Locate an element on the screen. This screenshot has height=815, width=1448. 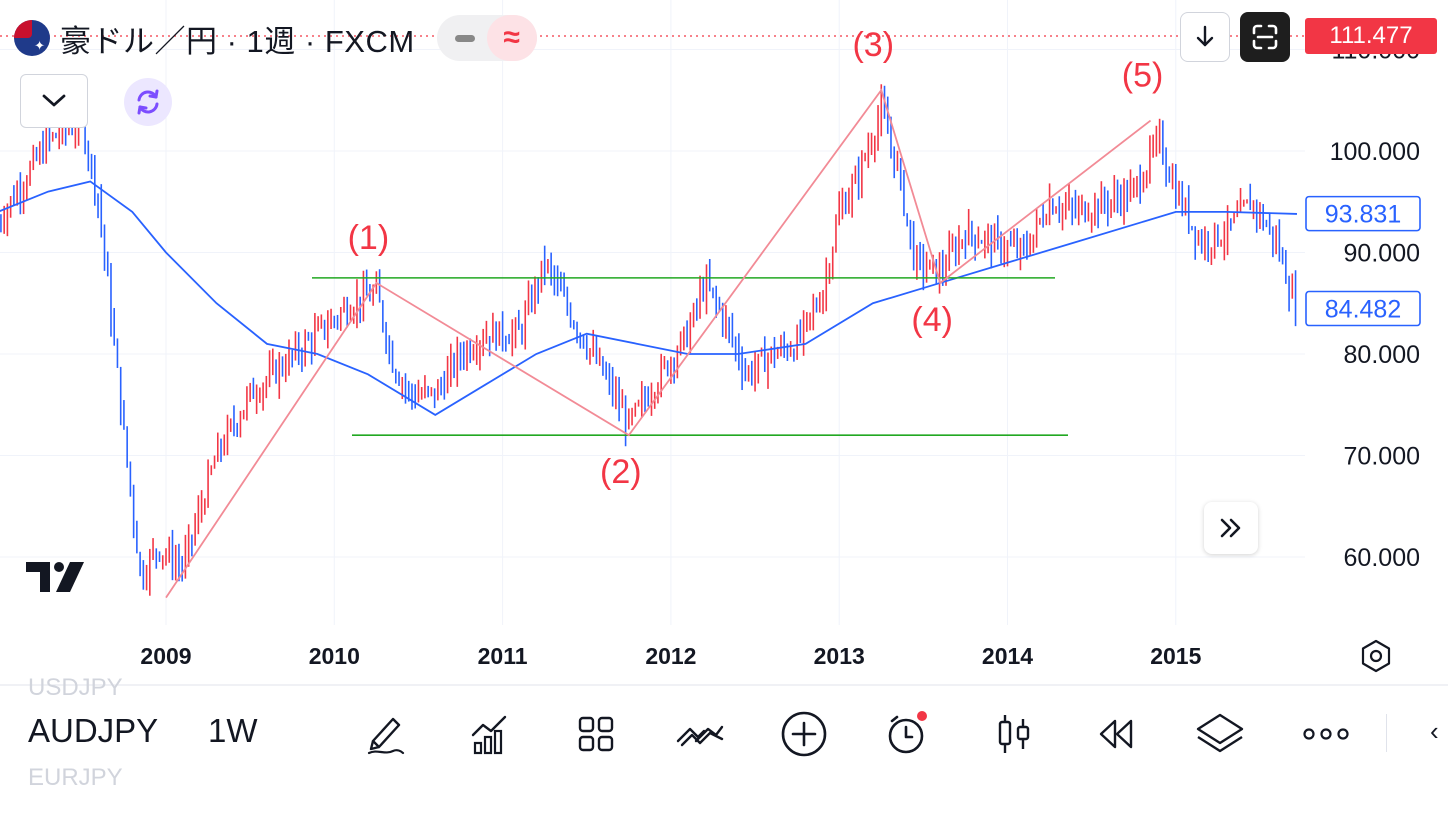
layout-icon is located at coordinates (596, 734).